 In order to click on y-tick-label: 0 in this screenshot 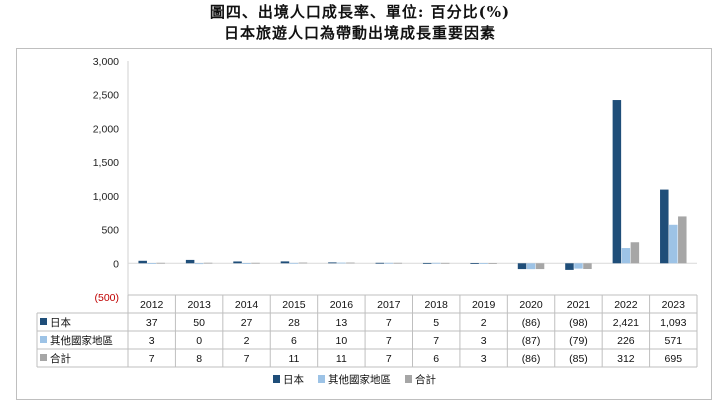, I will do `click(116, 264)`.